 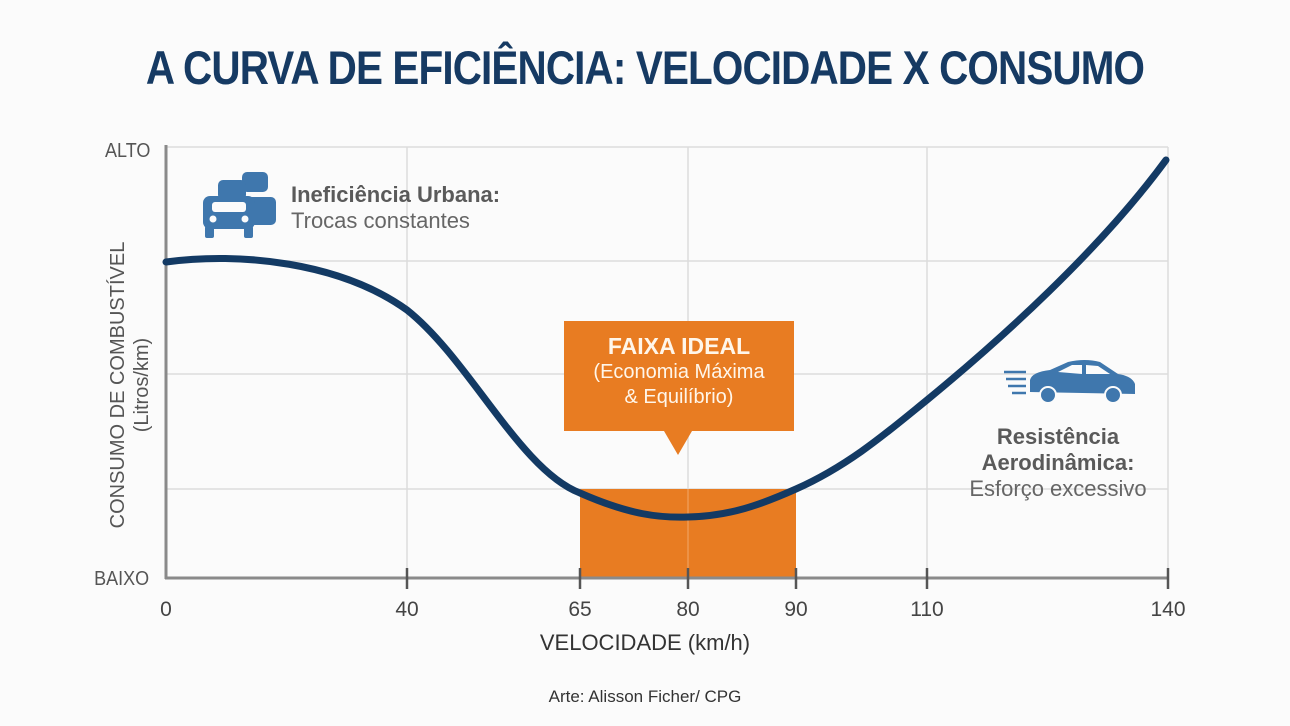 What do you see at coordinates (645, 696) in the screenshot?
I see `art-credit: Arte: Alisson Ficher/ CPG` at bounding box center [645, 696].